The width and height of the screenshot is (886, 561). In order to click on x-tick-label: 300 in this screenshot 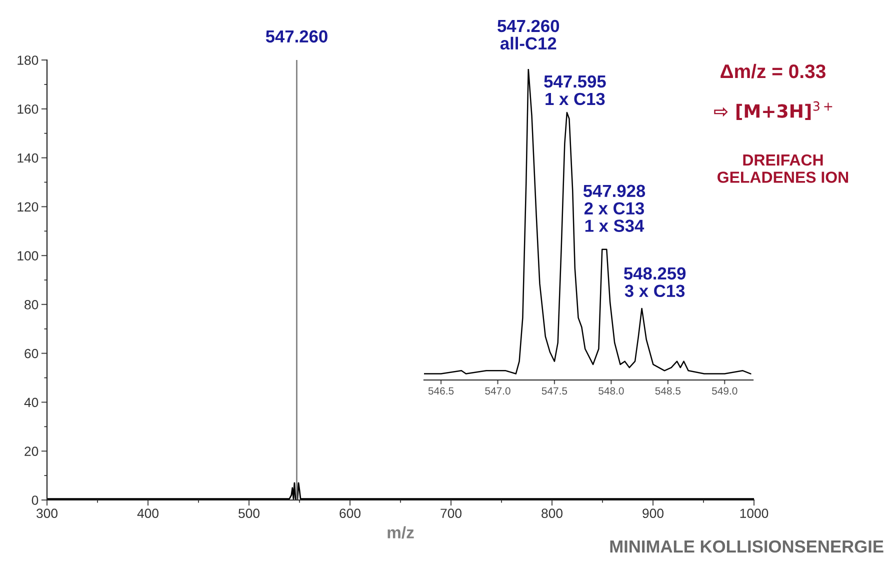, I will do `click(47, 513)`.